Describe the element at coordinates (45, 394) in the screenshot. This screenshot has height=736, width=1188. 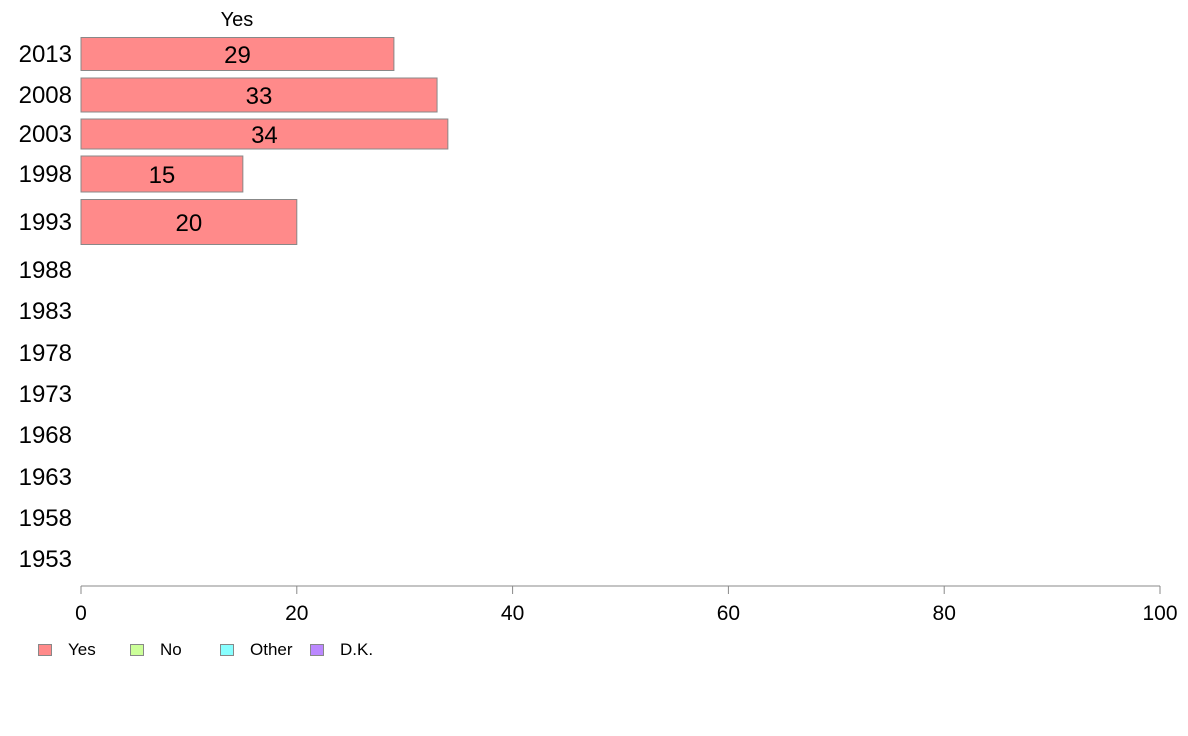
I see `year-label-1973: 1973` at that location.